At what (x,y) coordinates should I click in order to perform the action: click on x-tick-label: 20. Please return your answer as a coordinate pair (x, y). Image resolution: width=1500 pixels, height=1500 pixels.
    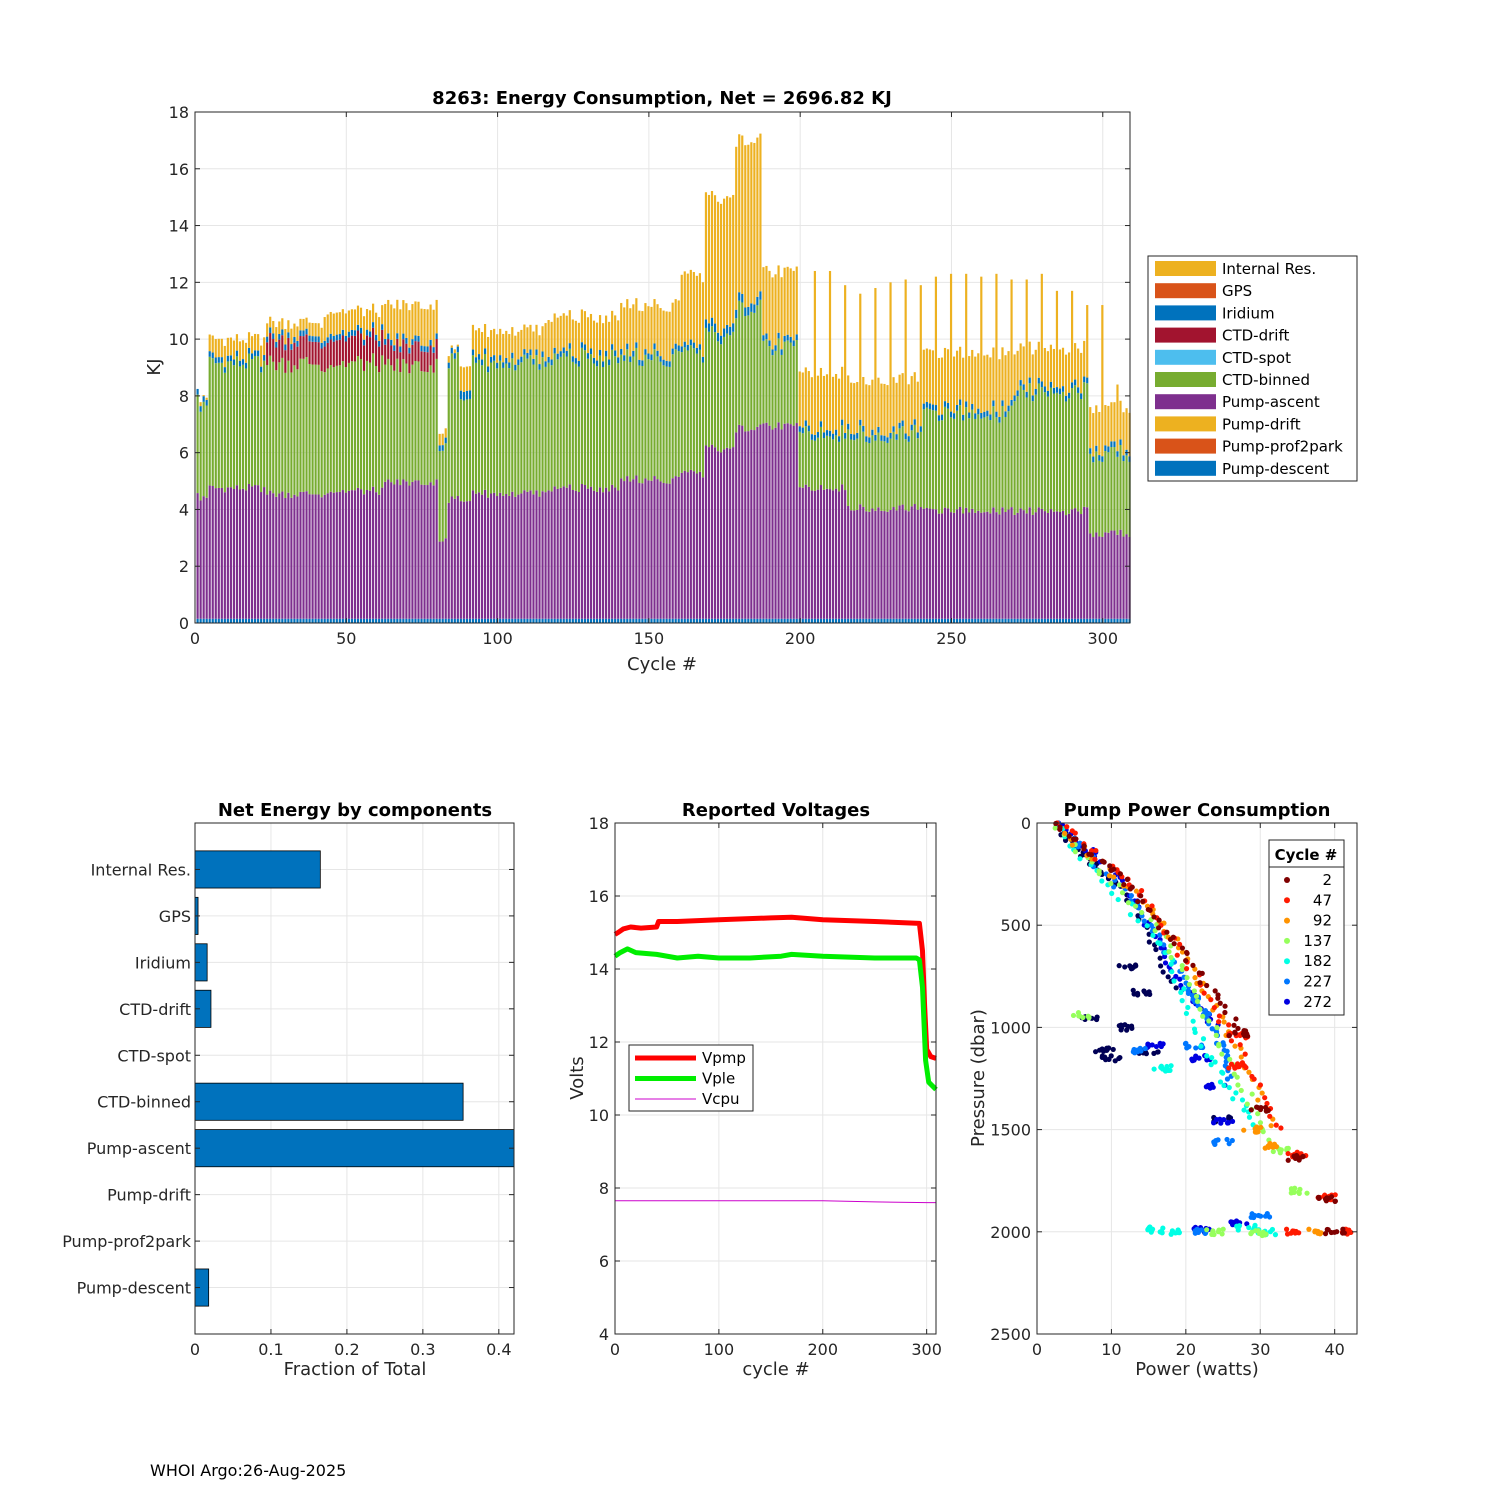
    Looking at the image, I should click on (1186, 1349).